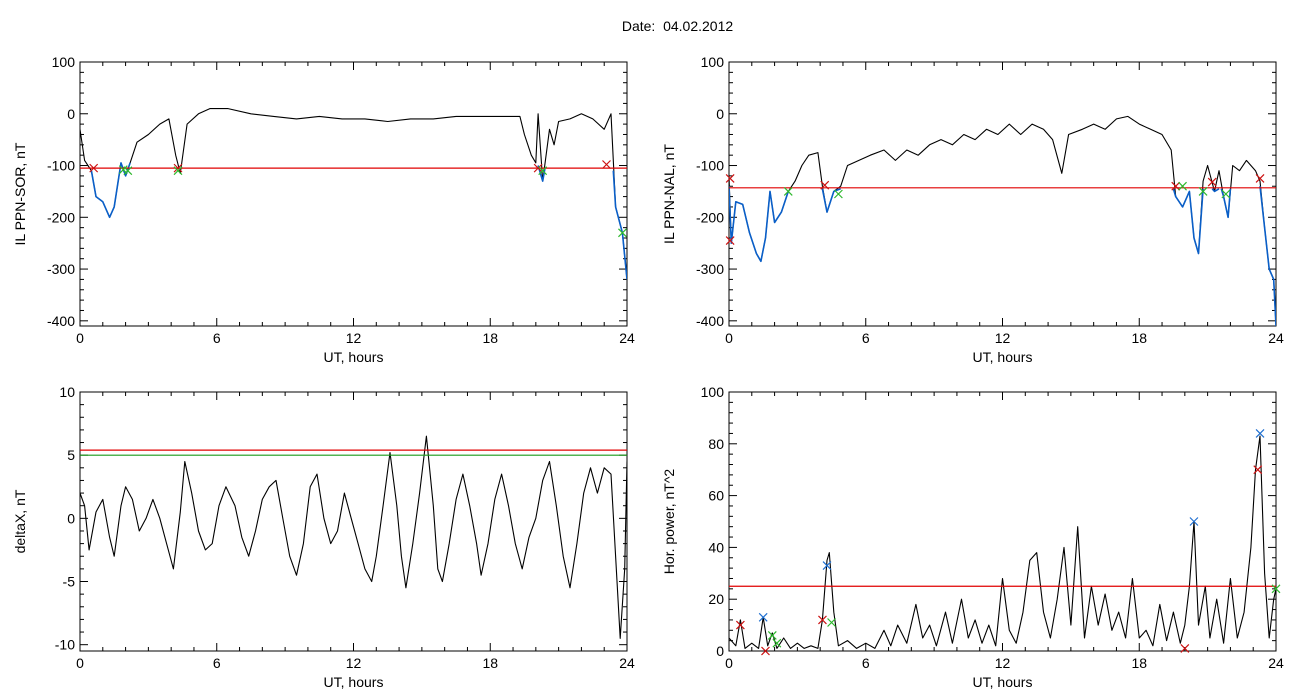 The image size is (1300, 700). What do you see at coordinates (67, 392) in the screenshot?
I see `y-tick-label: 10` at bounding box center [67, 392].